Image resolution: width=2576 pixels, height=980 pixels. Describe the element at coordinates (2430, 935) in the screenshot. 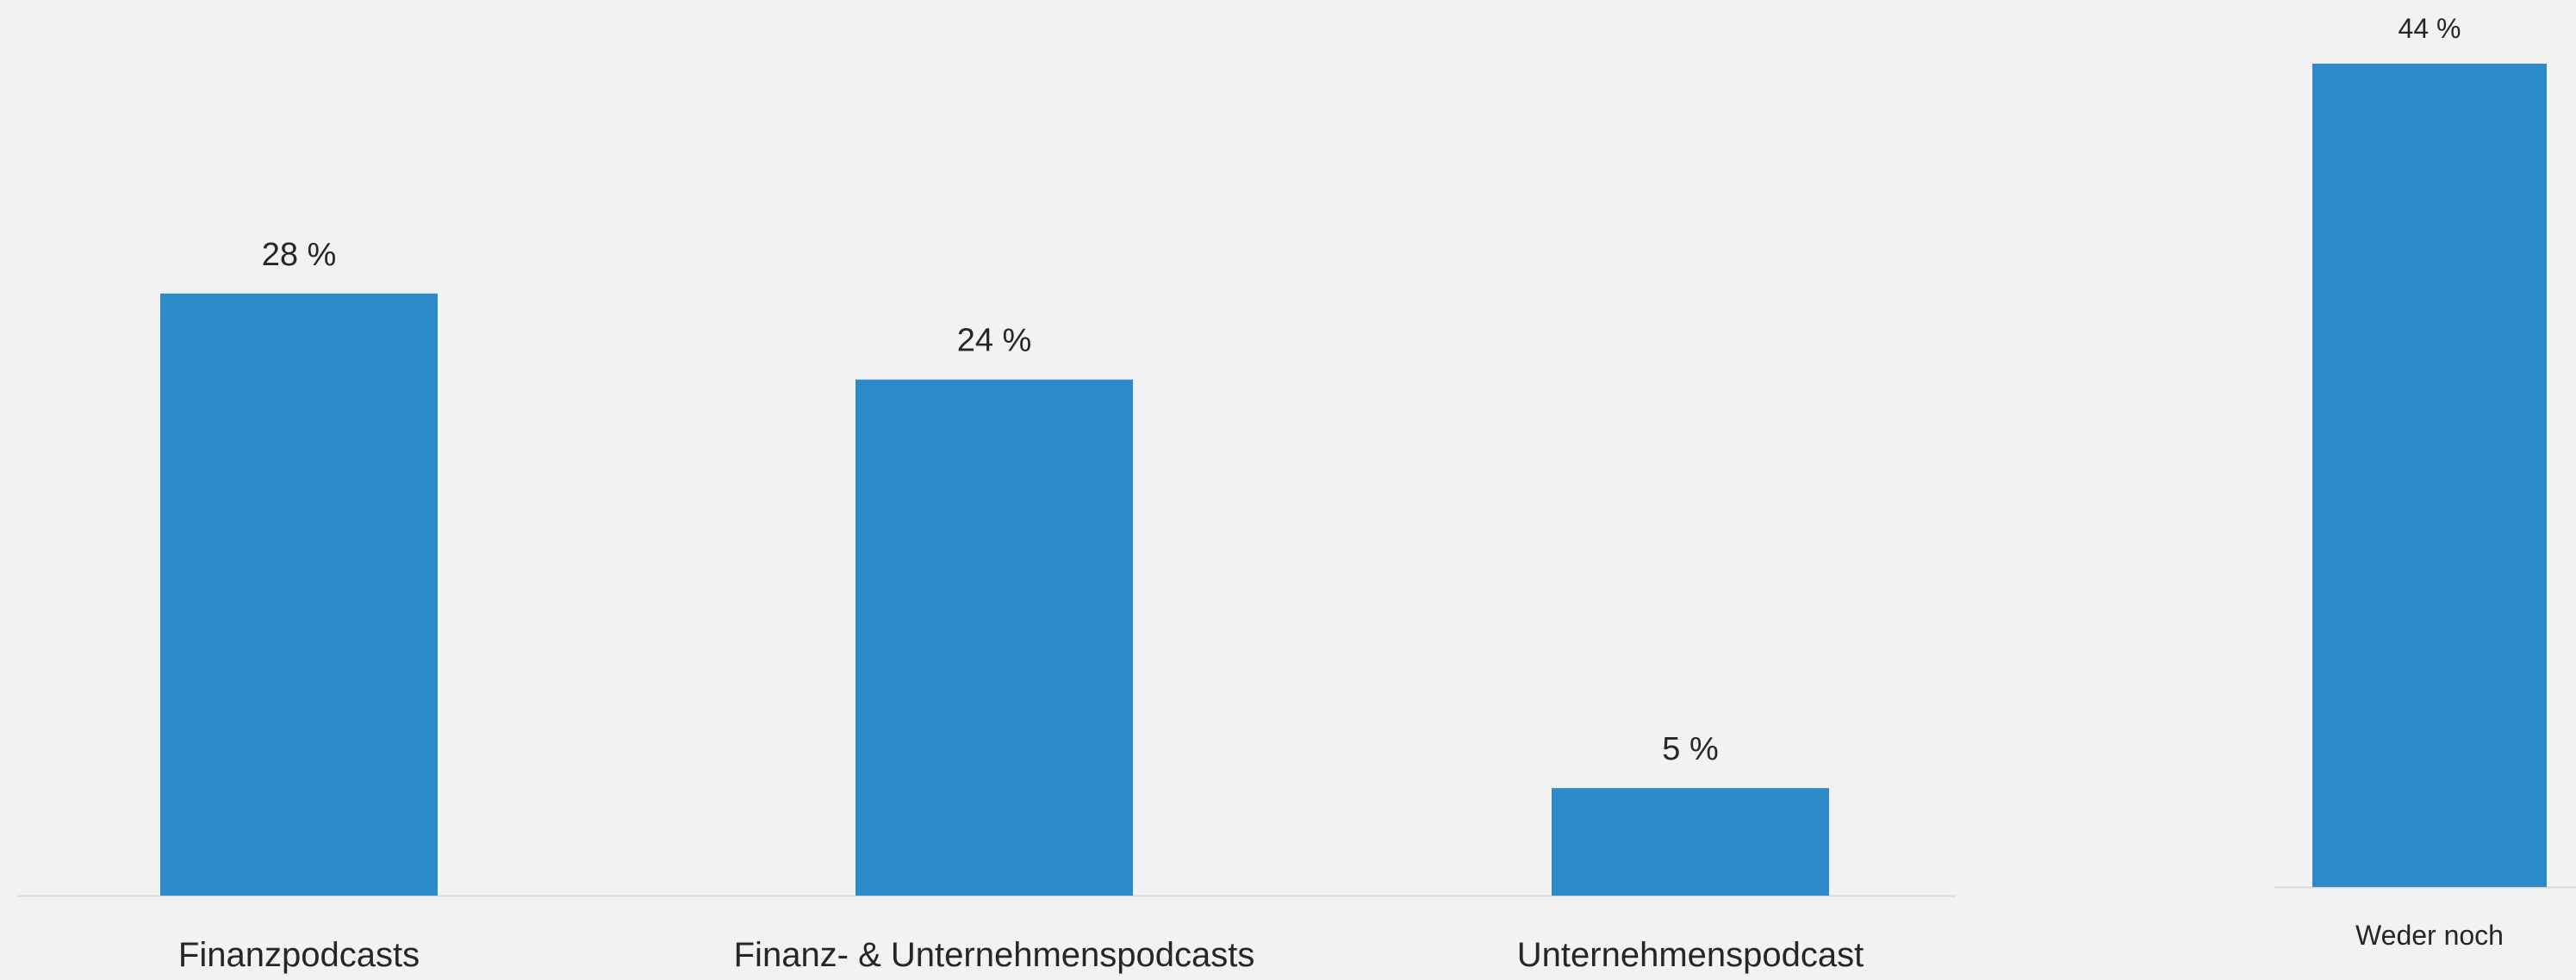

I see `category-label-weder-noch: Weder noch` at that location.